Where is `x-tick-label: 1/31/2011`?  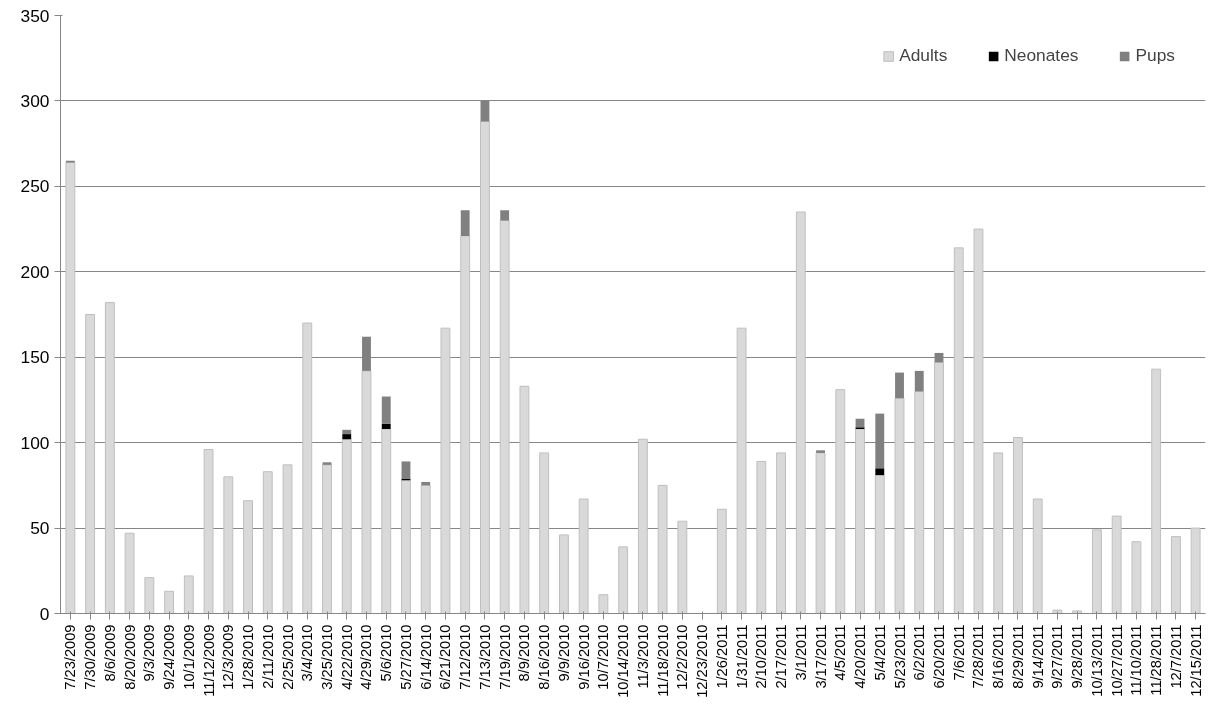 x-tick-label: 1/31/2011 is located at coordinates (741, 656).